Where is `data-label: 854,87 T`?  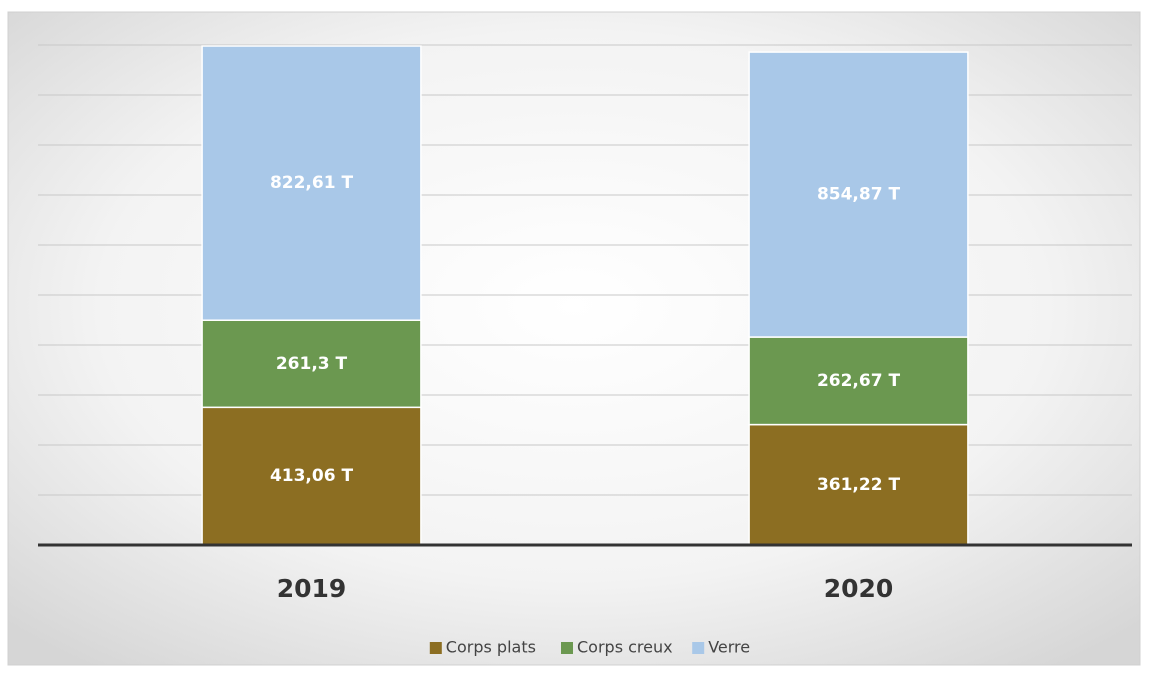
data-label: 854,87 T is located at coordinates (859, 195).